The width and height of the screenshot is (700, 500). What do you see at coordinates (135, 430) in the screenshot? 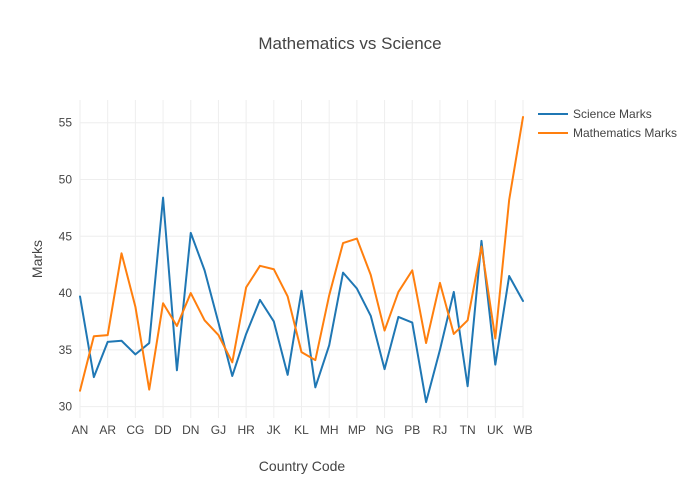
I see `x-tick-label: CG` at bounding box center [135, 430].